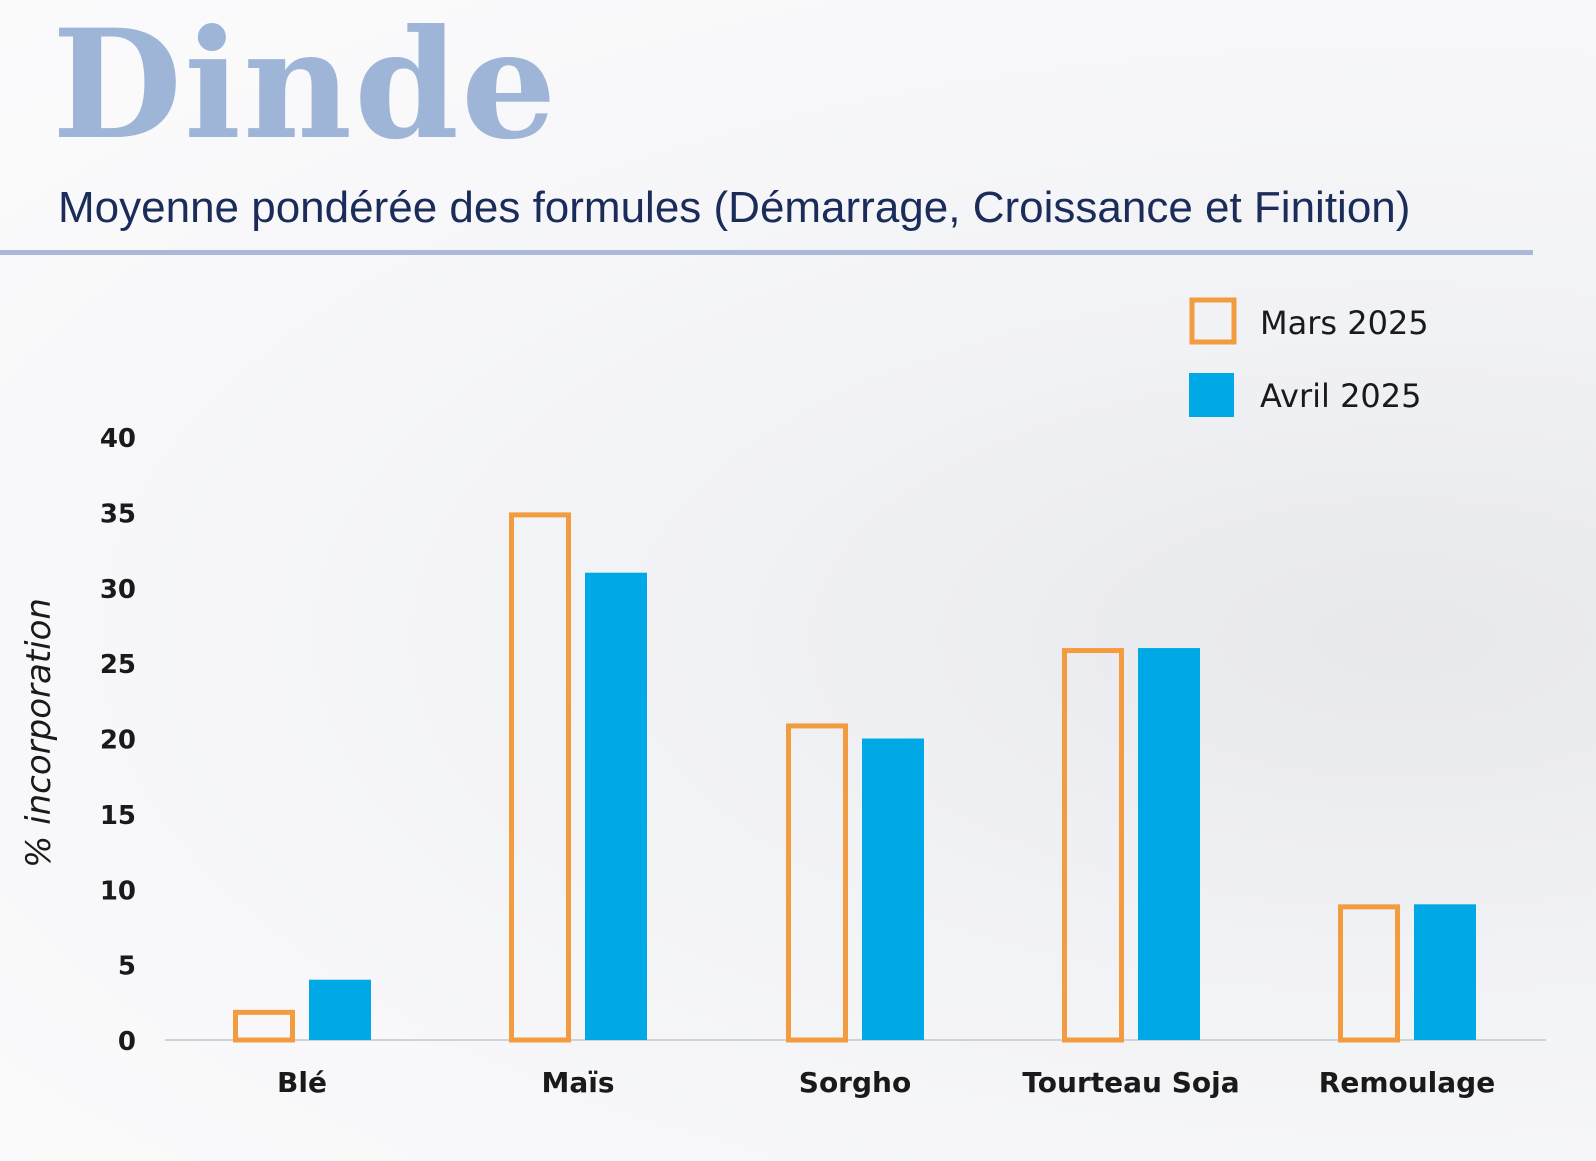 This screenshot has height=1161, width=1596. I want to click on y-tick-label: 35, so click(118, 514).